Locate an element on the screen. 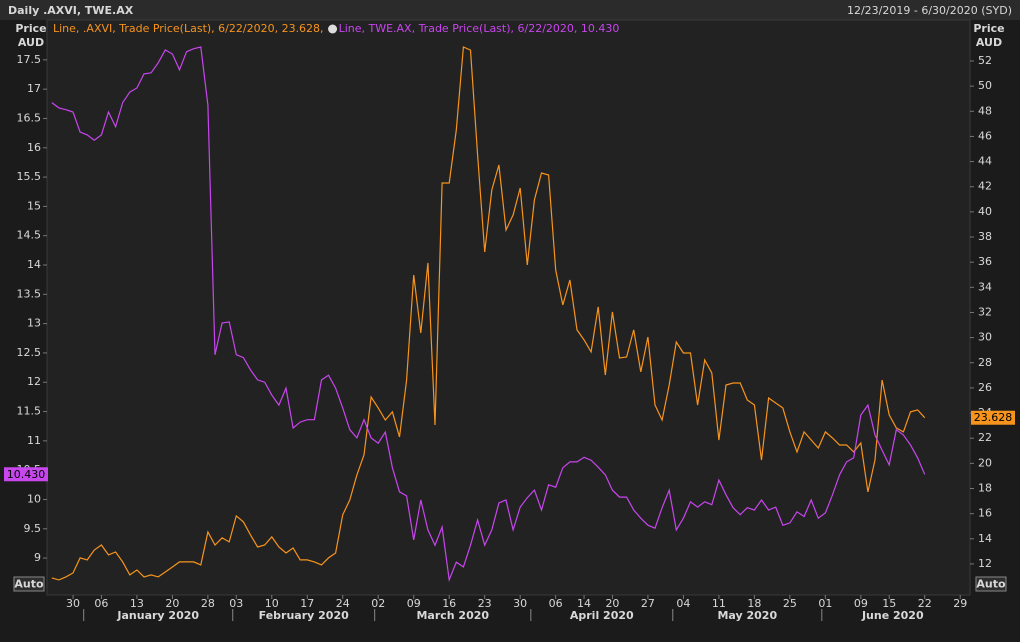 Image resolution: width=1020 pixels, height=642 pixels. title-bar is located at coordinates (510, 10).